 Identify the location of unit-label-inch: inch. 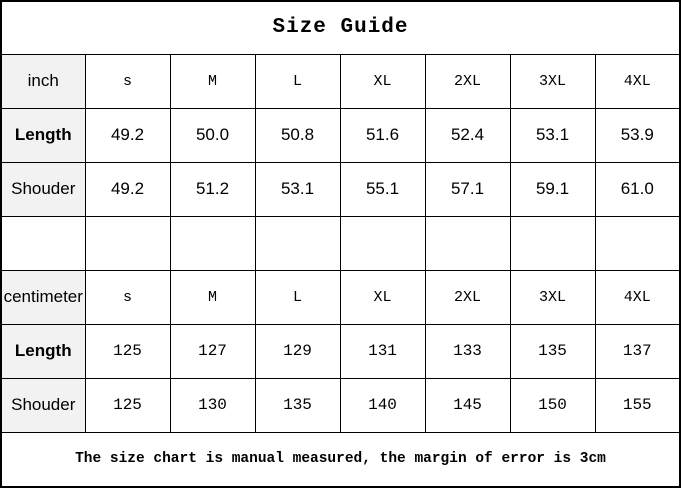
(43, 81).